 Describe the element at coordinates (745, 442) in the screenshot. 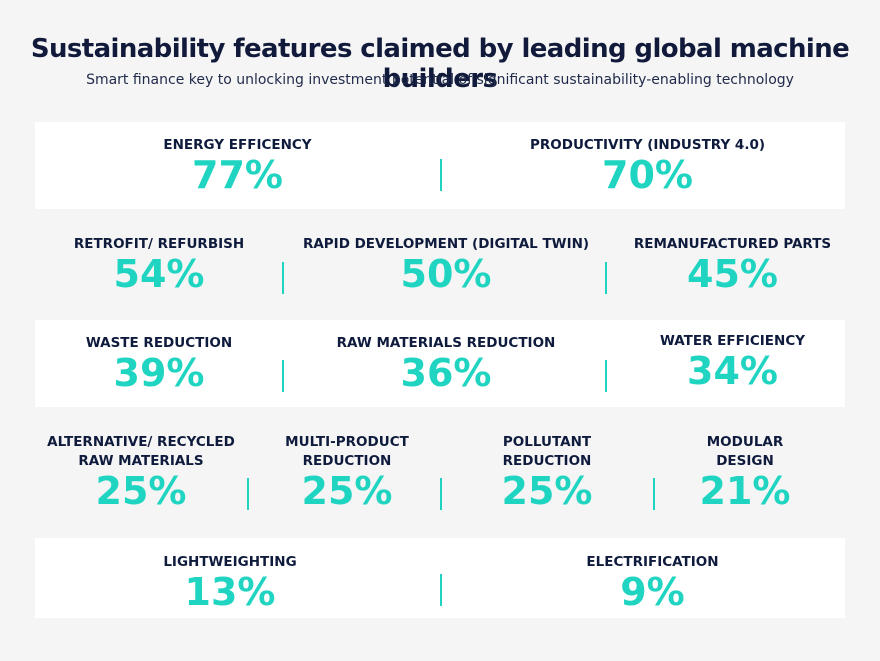

I see `stat-label-line1: MODULAR` at that location.